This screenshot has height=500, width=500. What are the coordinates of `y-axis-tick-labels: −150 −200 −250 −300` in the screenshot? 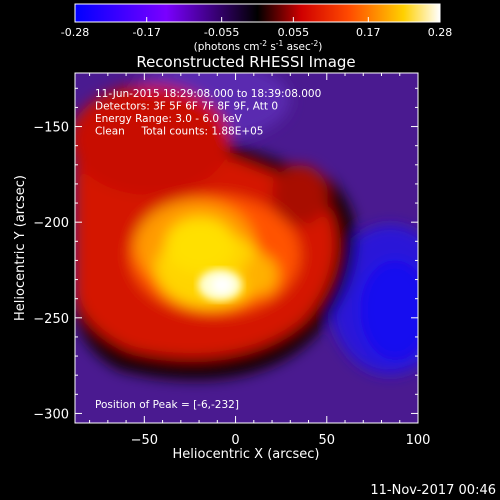 It's located at (51, 272).